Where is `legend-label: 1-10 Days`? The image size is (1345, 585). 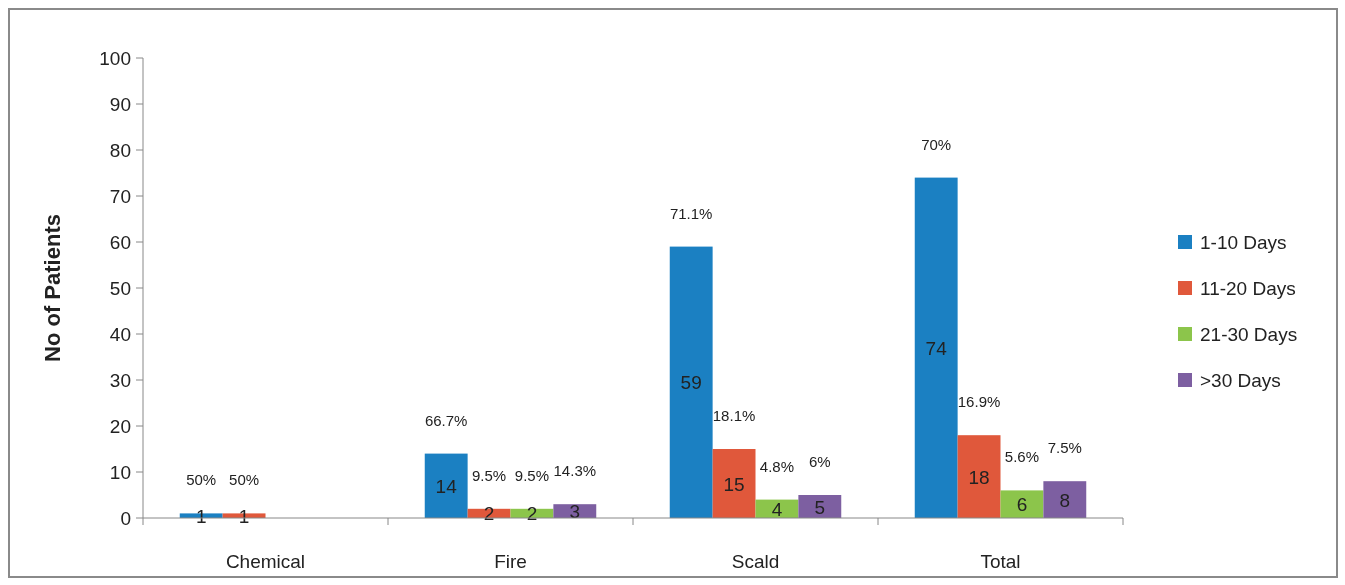
legend-label: 1-10 Days is located at coordinates (1243, 242).